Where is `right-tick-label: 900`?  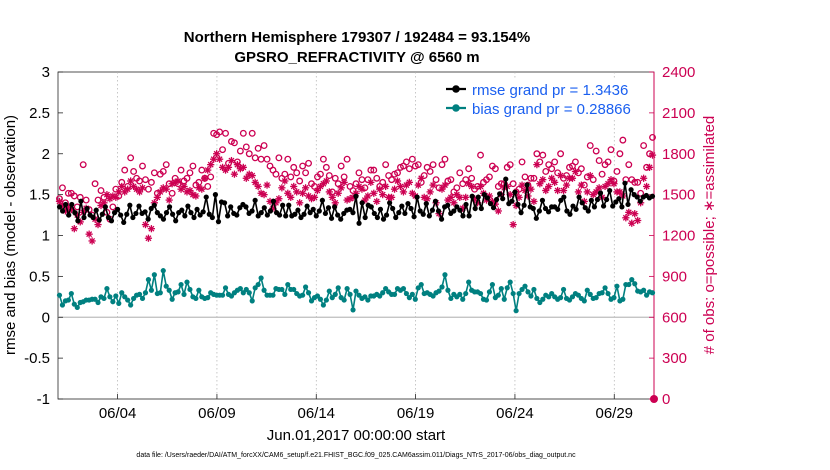
right-tick-label: 900 is located at coordinates (674, 276).